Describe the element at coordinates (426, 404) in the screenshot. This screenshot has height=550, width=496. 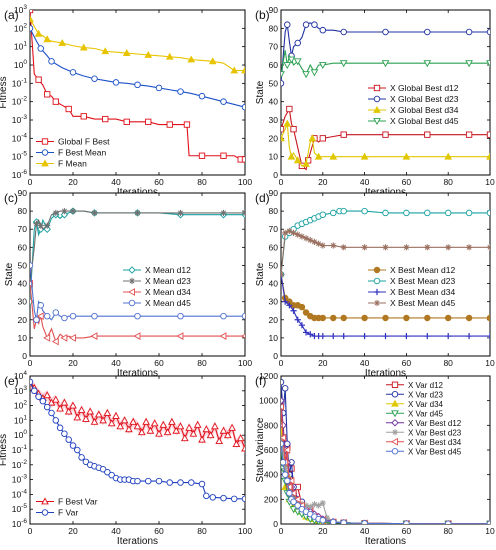
I see `legend-label: X Var d34` at that location.